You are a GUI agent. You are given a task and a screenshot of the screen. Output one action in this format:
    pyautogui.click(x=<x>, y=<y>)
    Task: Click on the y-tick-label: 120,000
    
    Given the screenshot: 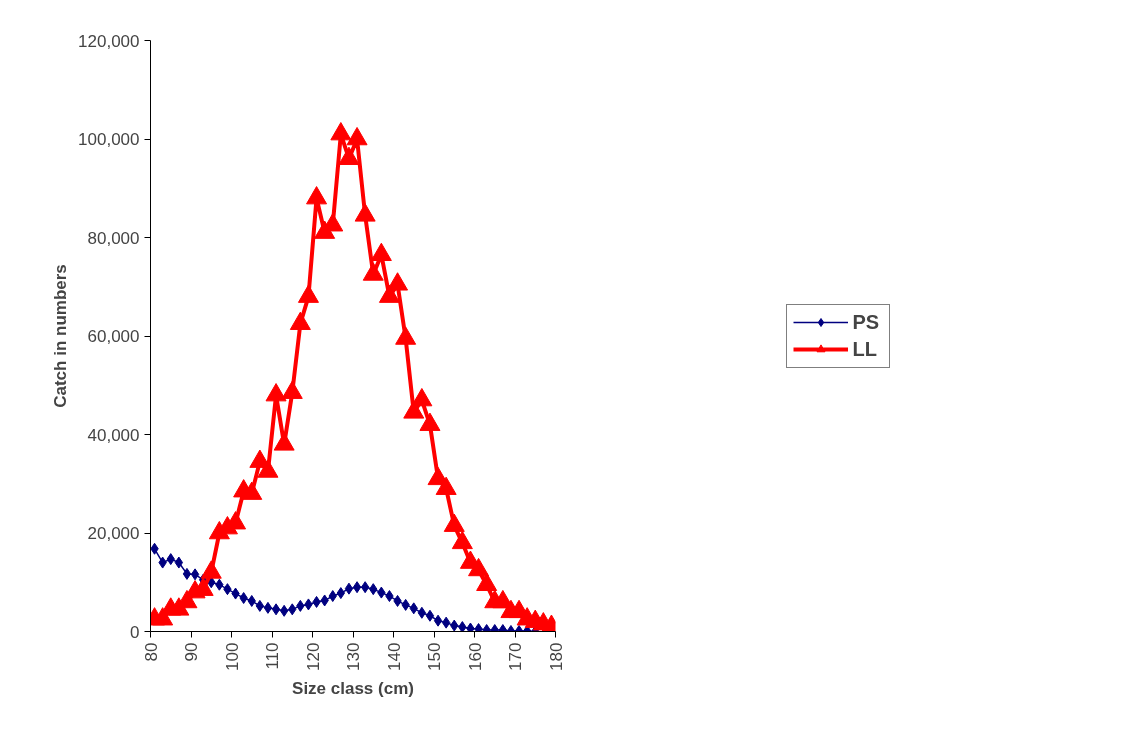 What is the action you would take?
    pyautogui.click(x=109, y=41)
    